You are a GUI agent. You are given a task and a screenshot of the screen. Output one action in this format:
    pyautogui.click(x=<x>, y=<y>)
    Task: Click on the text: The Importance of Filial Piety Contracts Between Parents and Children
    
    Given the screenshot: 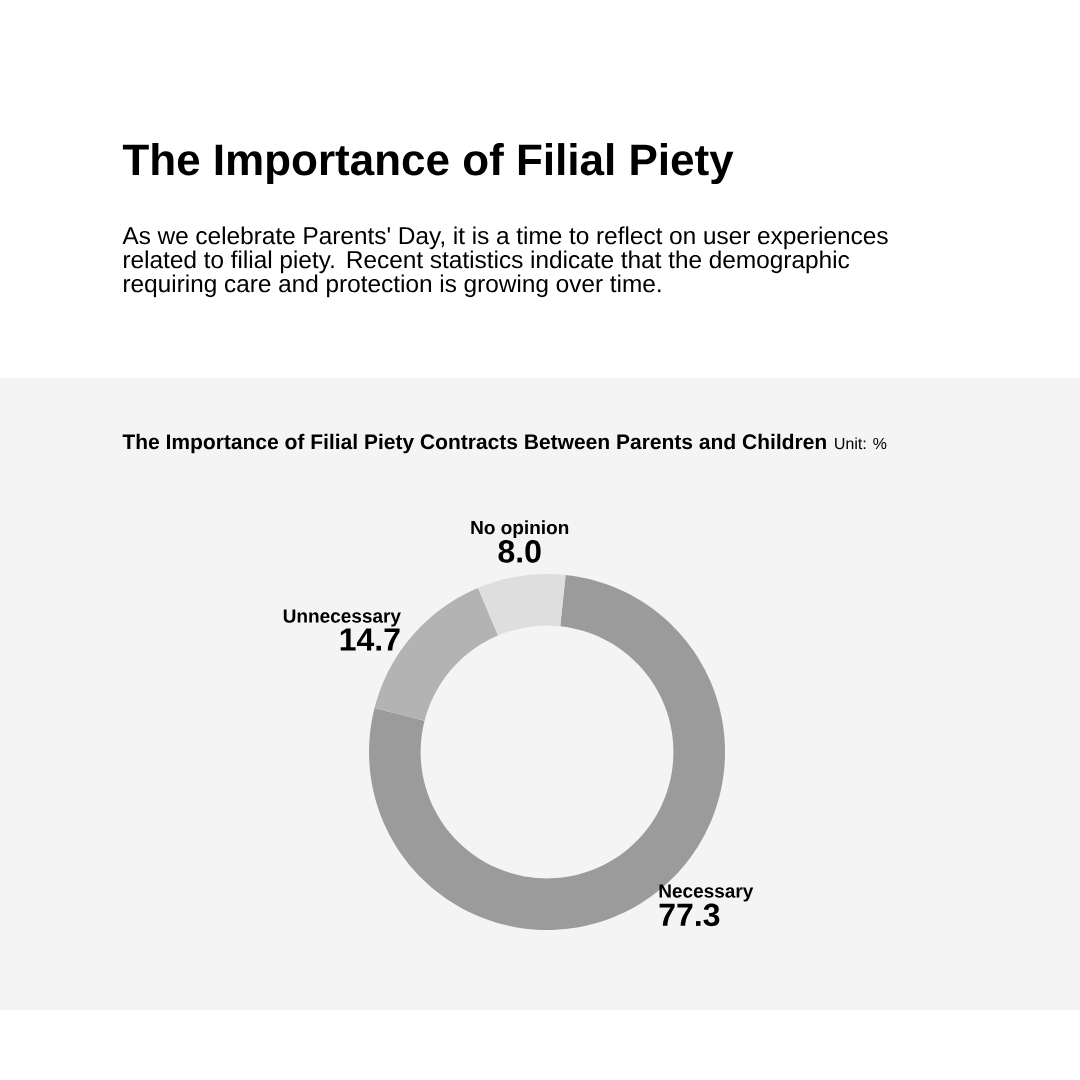 What is the action you would take?
    pyautogui.click(x=474, y=443)
    